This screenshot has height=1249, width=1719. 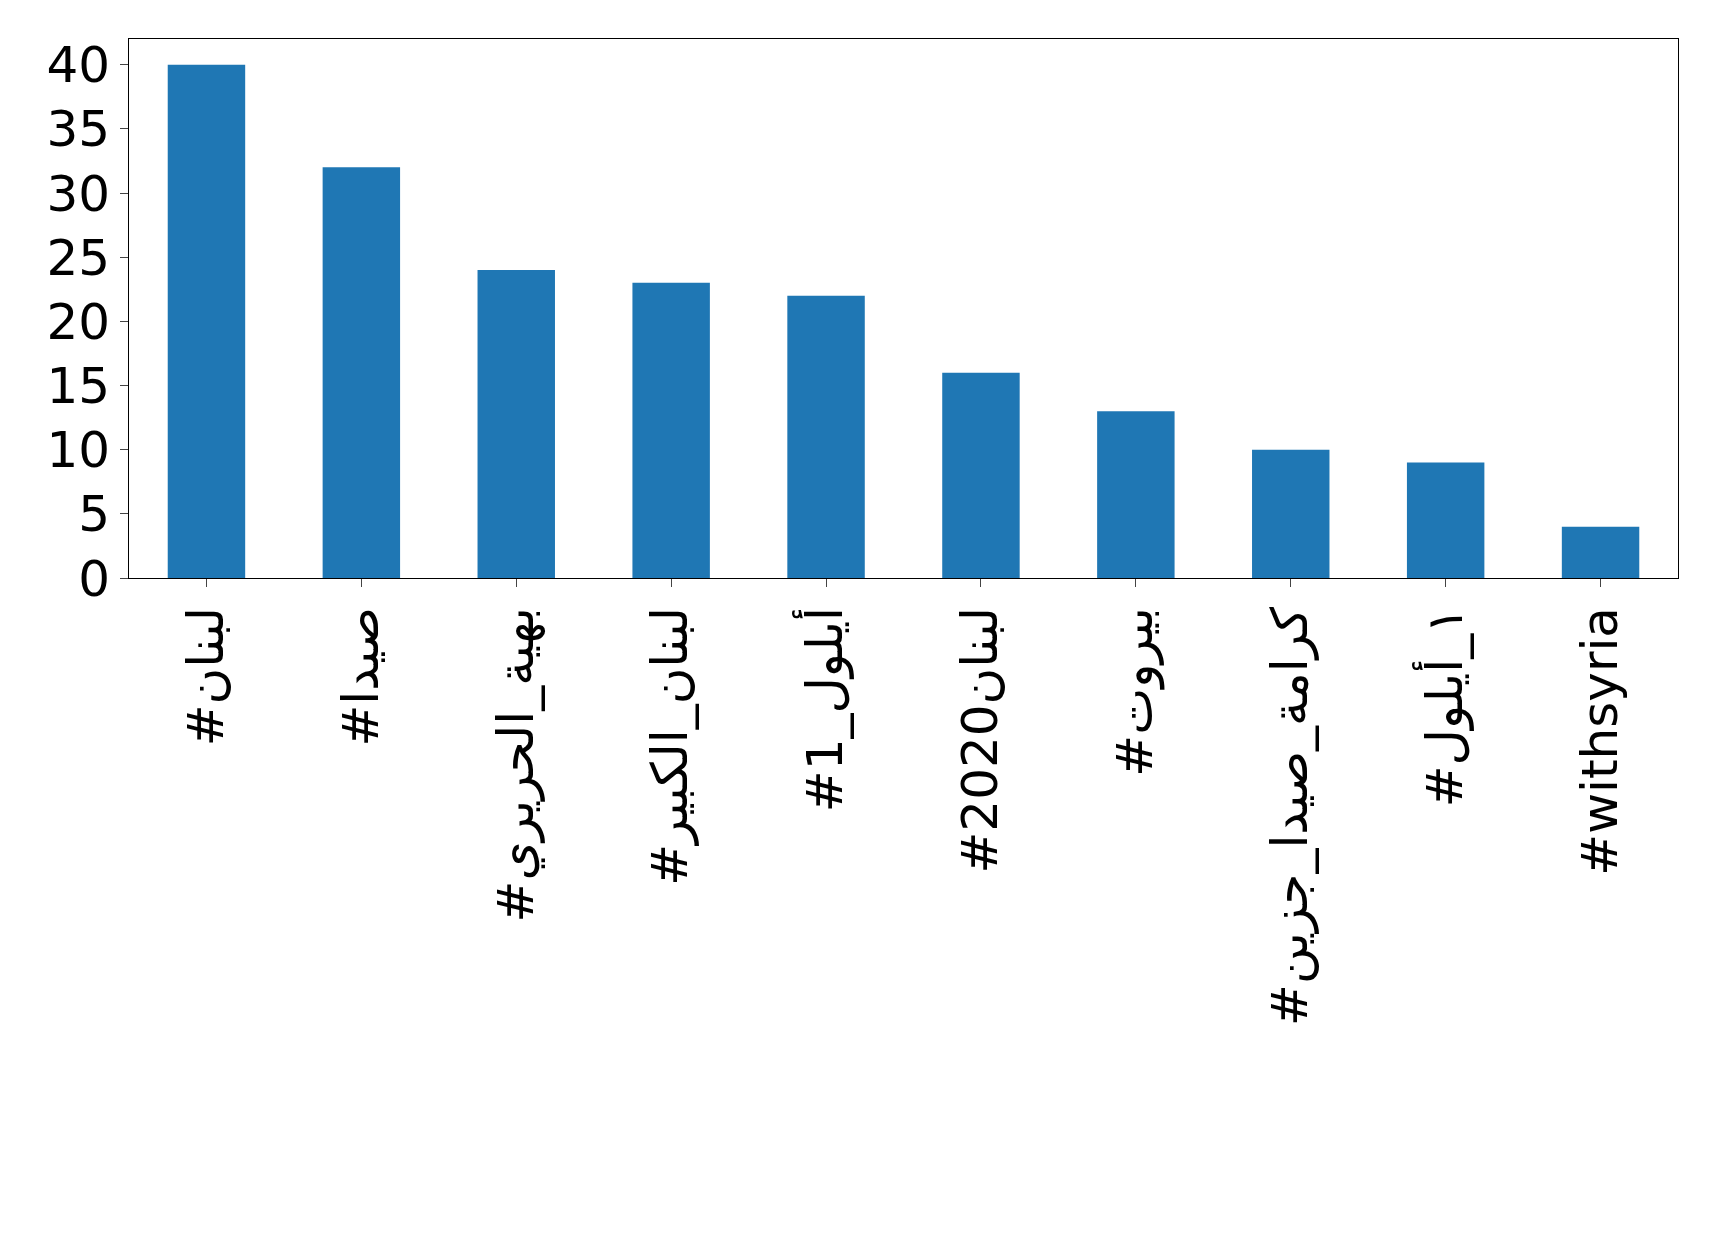 What do you see at coordinates (823, 710) in the screenshot?
I see `x-tick-label: #1_أيلول` at bounding box center [823, 710].